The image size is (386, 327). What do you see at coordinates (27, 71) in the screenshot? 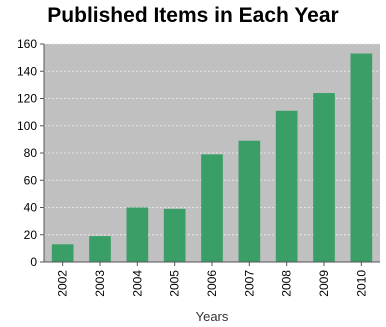
I see `y-tick-label: 140` at bounding box center [27, 71].